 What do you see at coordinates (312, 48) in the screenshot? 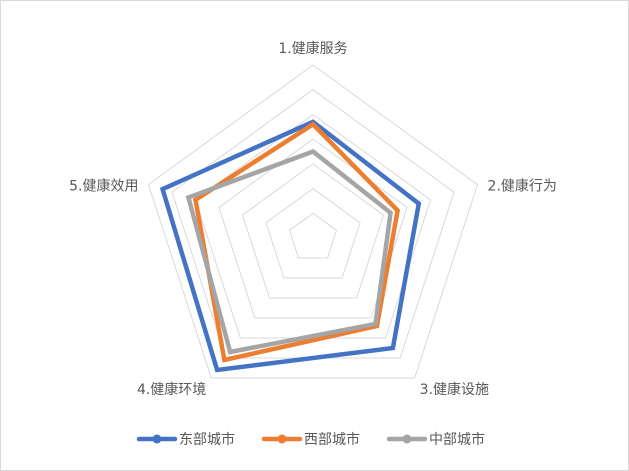
I see `axis-label: 1.健康服务` at bounding box center [312, 48].